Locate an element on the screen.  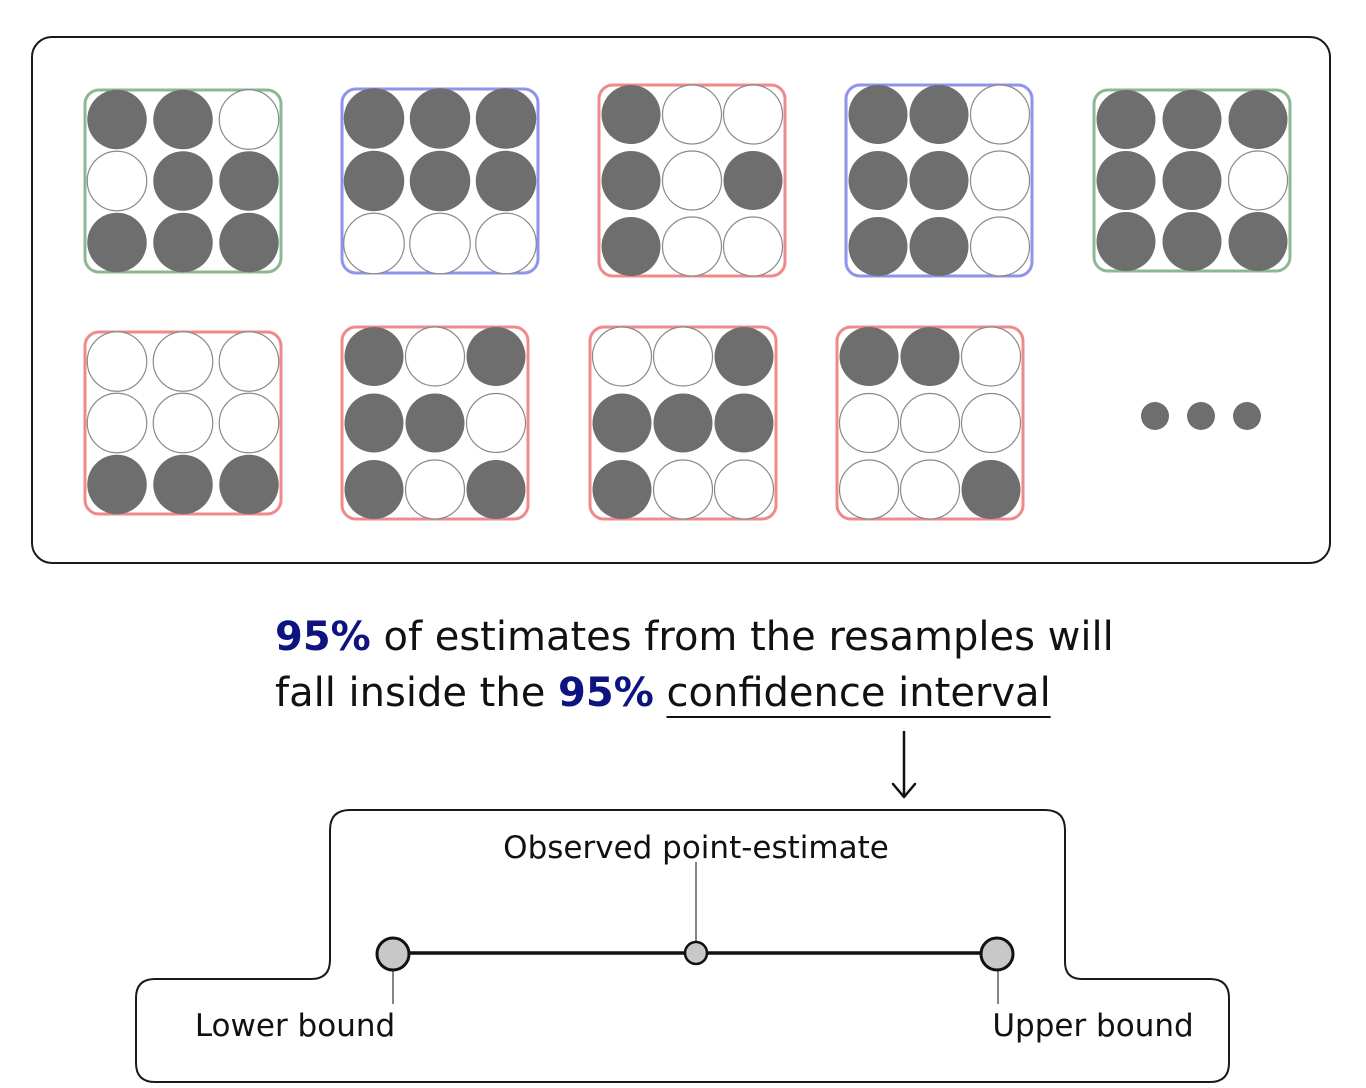
statement-accent-2: 95% is located at coordinates (606, 693).